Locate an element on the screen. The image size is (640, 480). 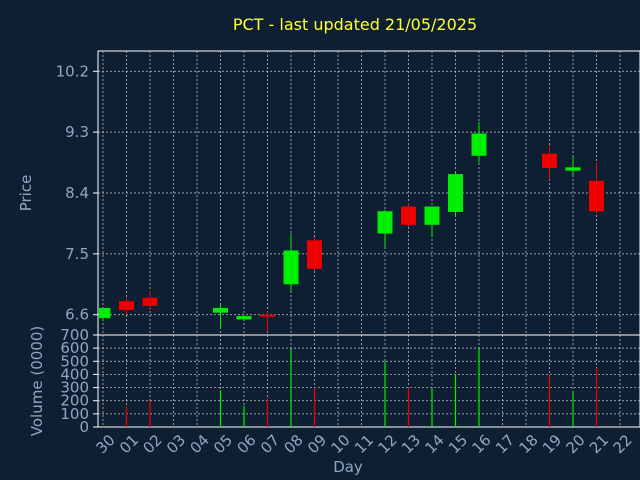
volume-tick-label: 500 is located at coordinates (74, 361).